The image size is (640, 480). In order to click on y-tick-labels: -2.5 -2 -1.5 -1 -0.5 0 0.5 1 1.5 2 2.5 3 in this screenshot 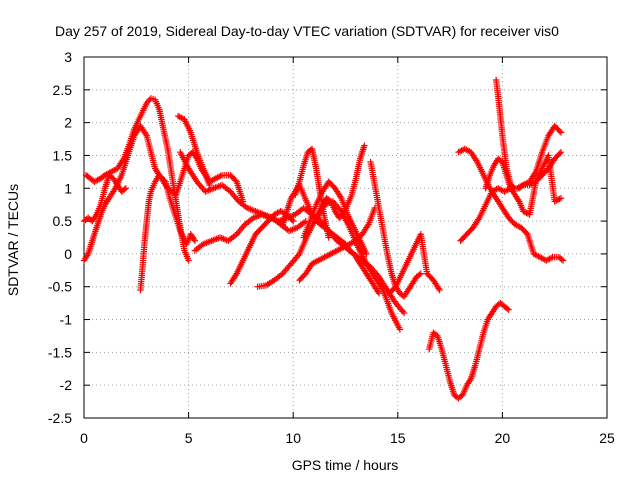, I will do `click(60, 237)`.